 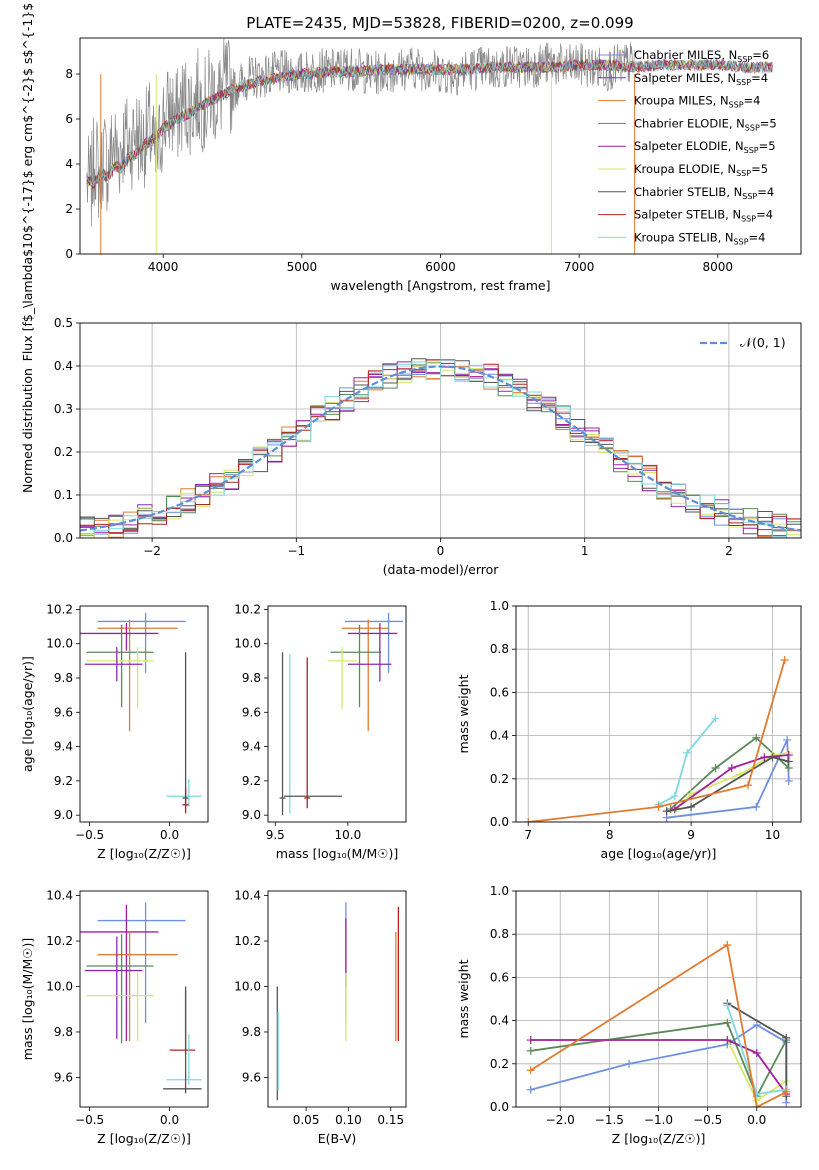 I want to click on histogram-step, so click(x=440, y=448).